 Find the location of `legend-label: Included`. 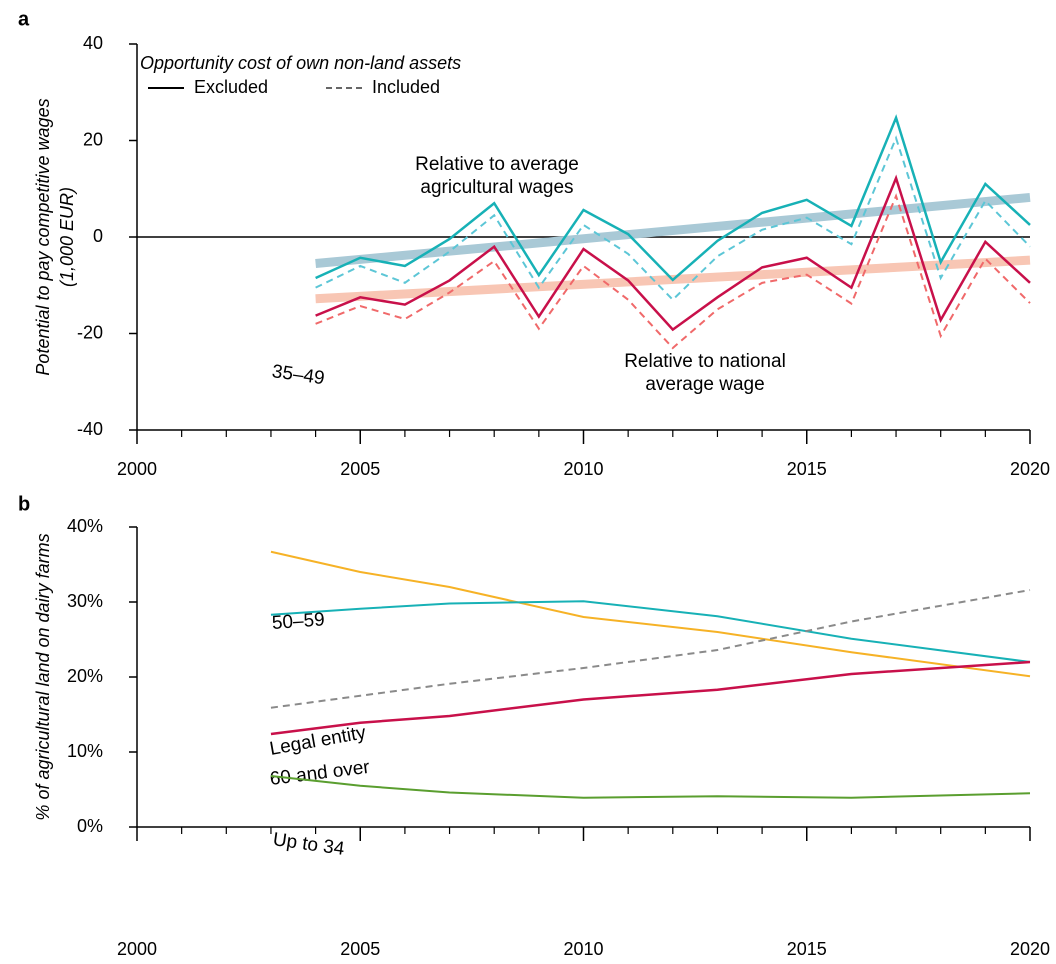

legend-label: Included is located at coordinates (406, 87).